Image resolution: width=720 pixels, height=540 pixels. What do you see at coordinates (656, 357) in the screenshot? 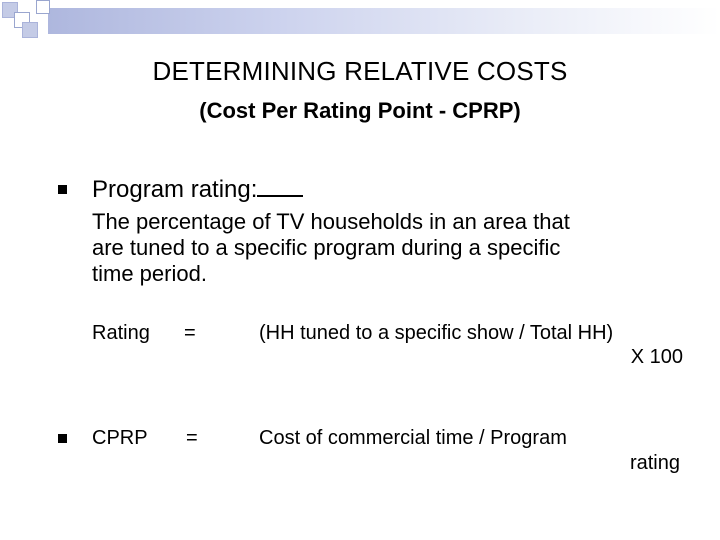
I see `rating-expression-line-2: X 100` at bounding box center [656, 357].